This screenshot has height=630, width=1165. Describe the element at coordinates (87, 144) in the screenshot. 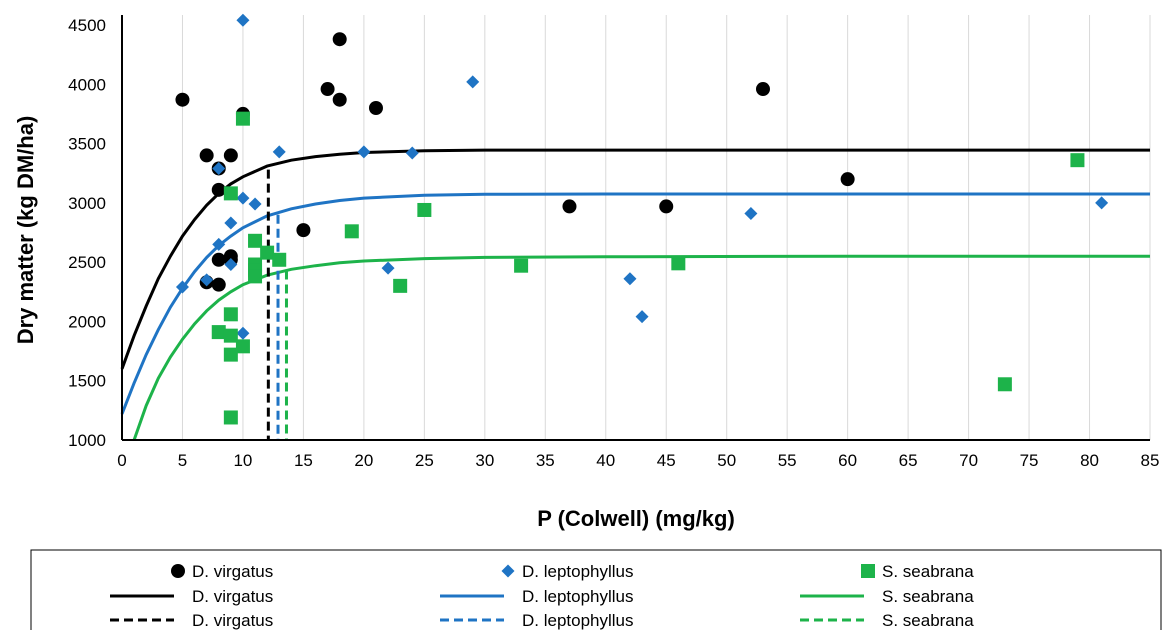

I see `y-tick-label: 3500` at that location.